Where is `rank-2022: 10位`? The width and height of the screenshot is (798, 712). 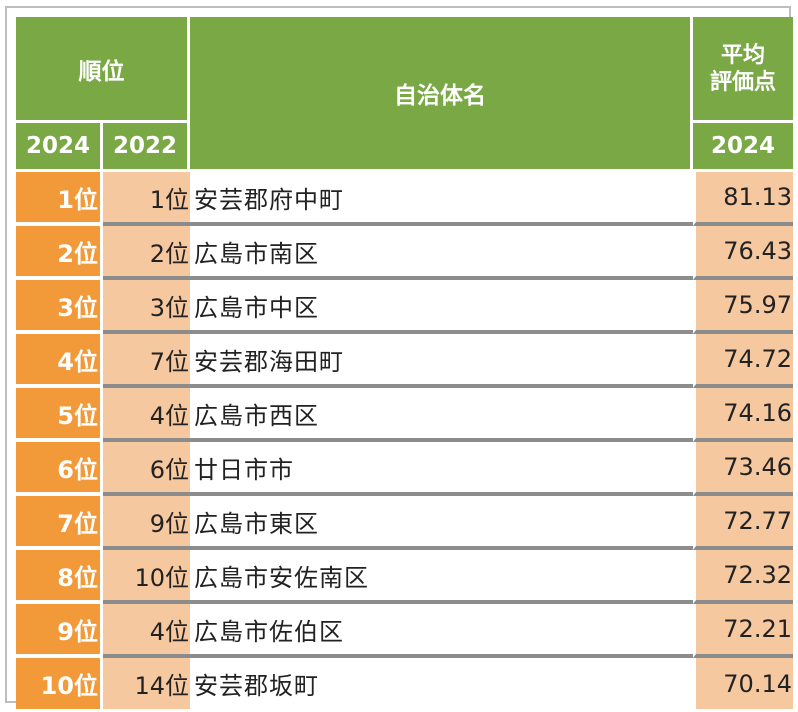 rank-2022: 10位 is located at coordinates (146, 577).